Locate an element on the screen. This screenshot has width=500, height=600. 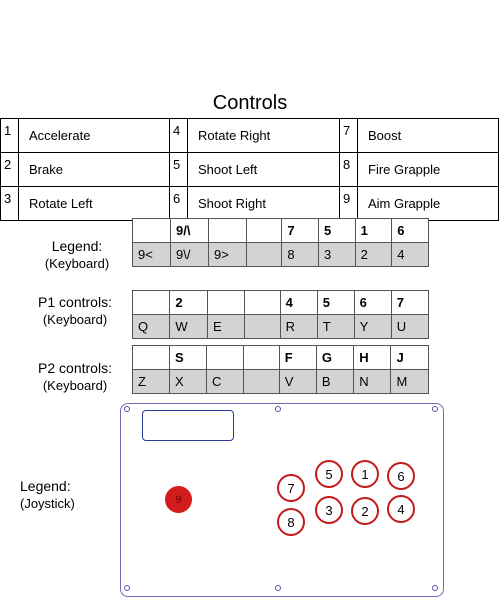
control-label: Brake is located at coordinates (94, 169).